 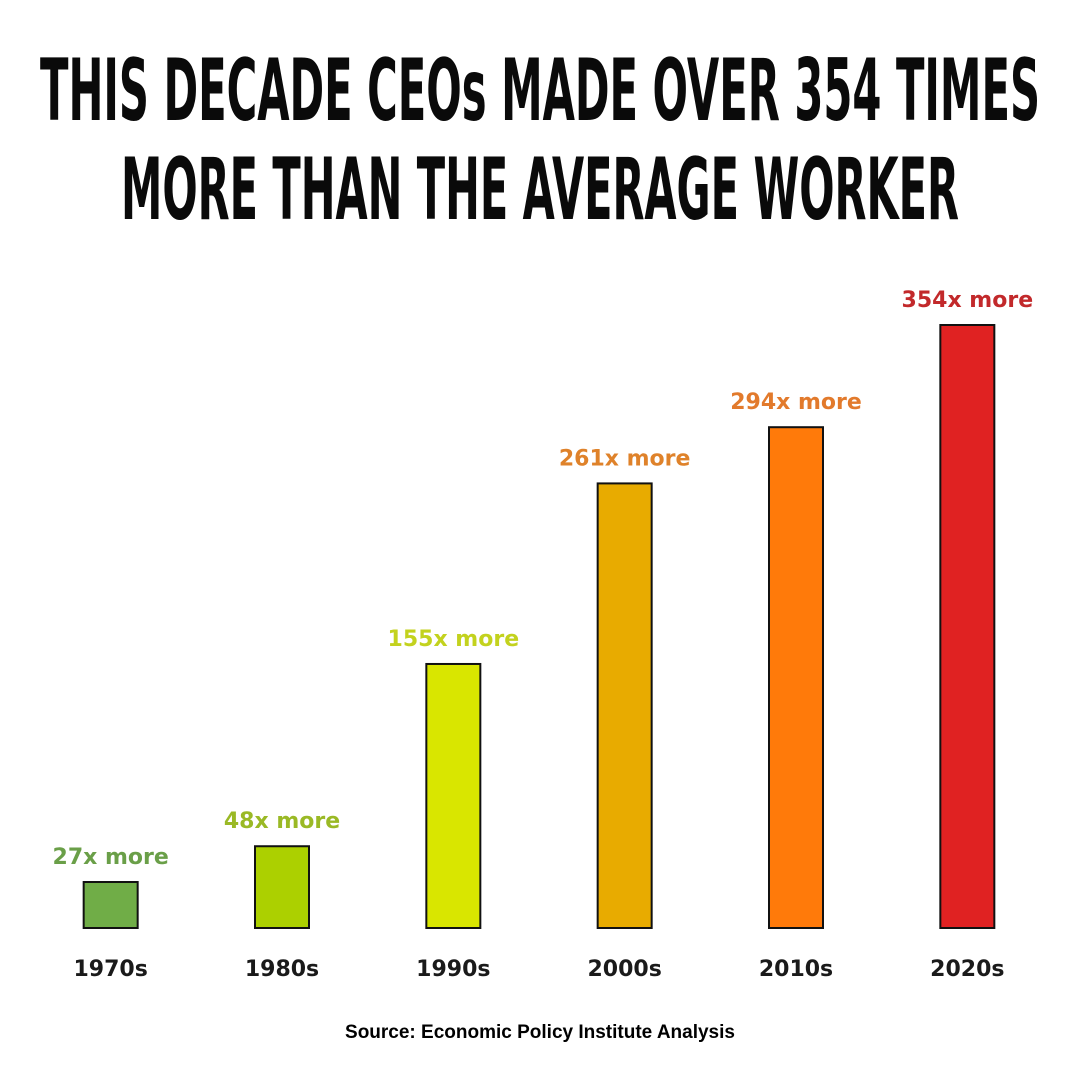 I want to click on value-label: 354x more, so click(x=968, y=300).